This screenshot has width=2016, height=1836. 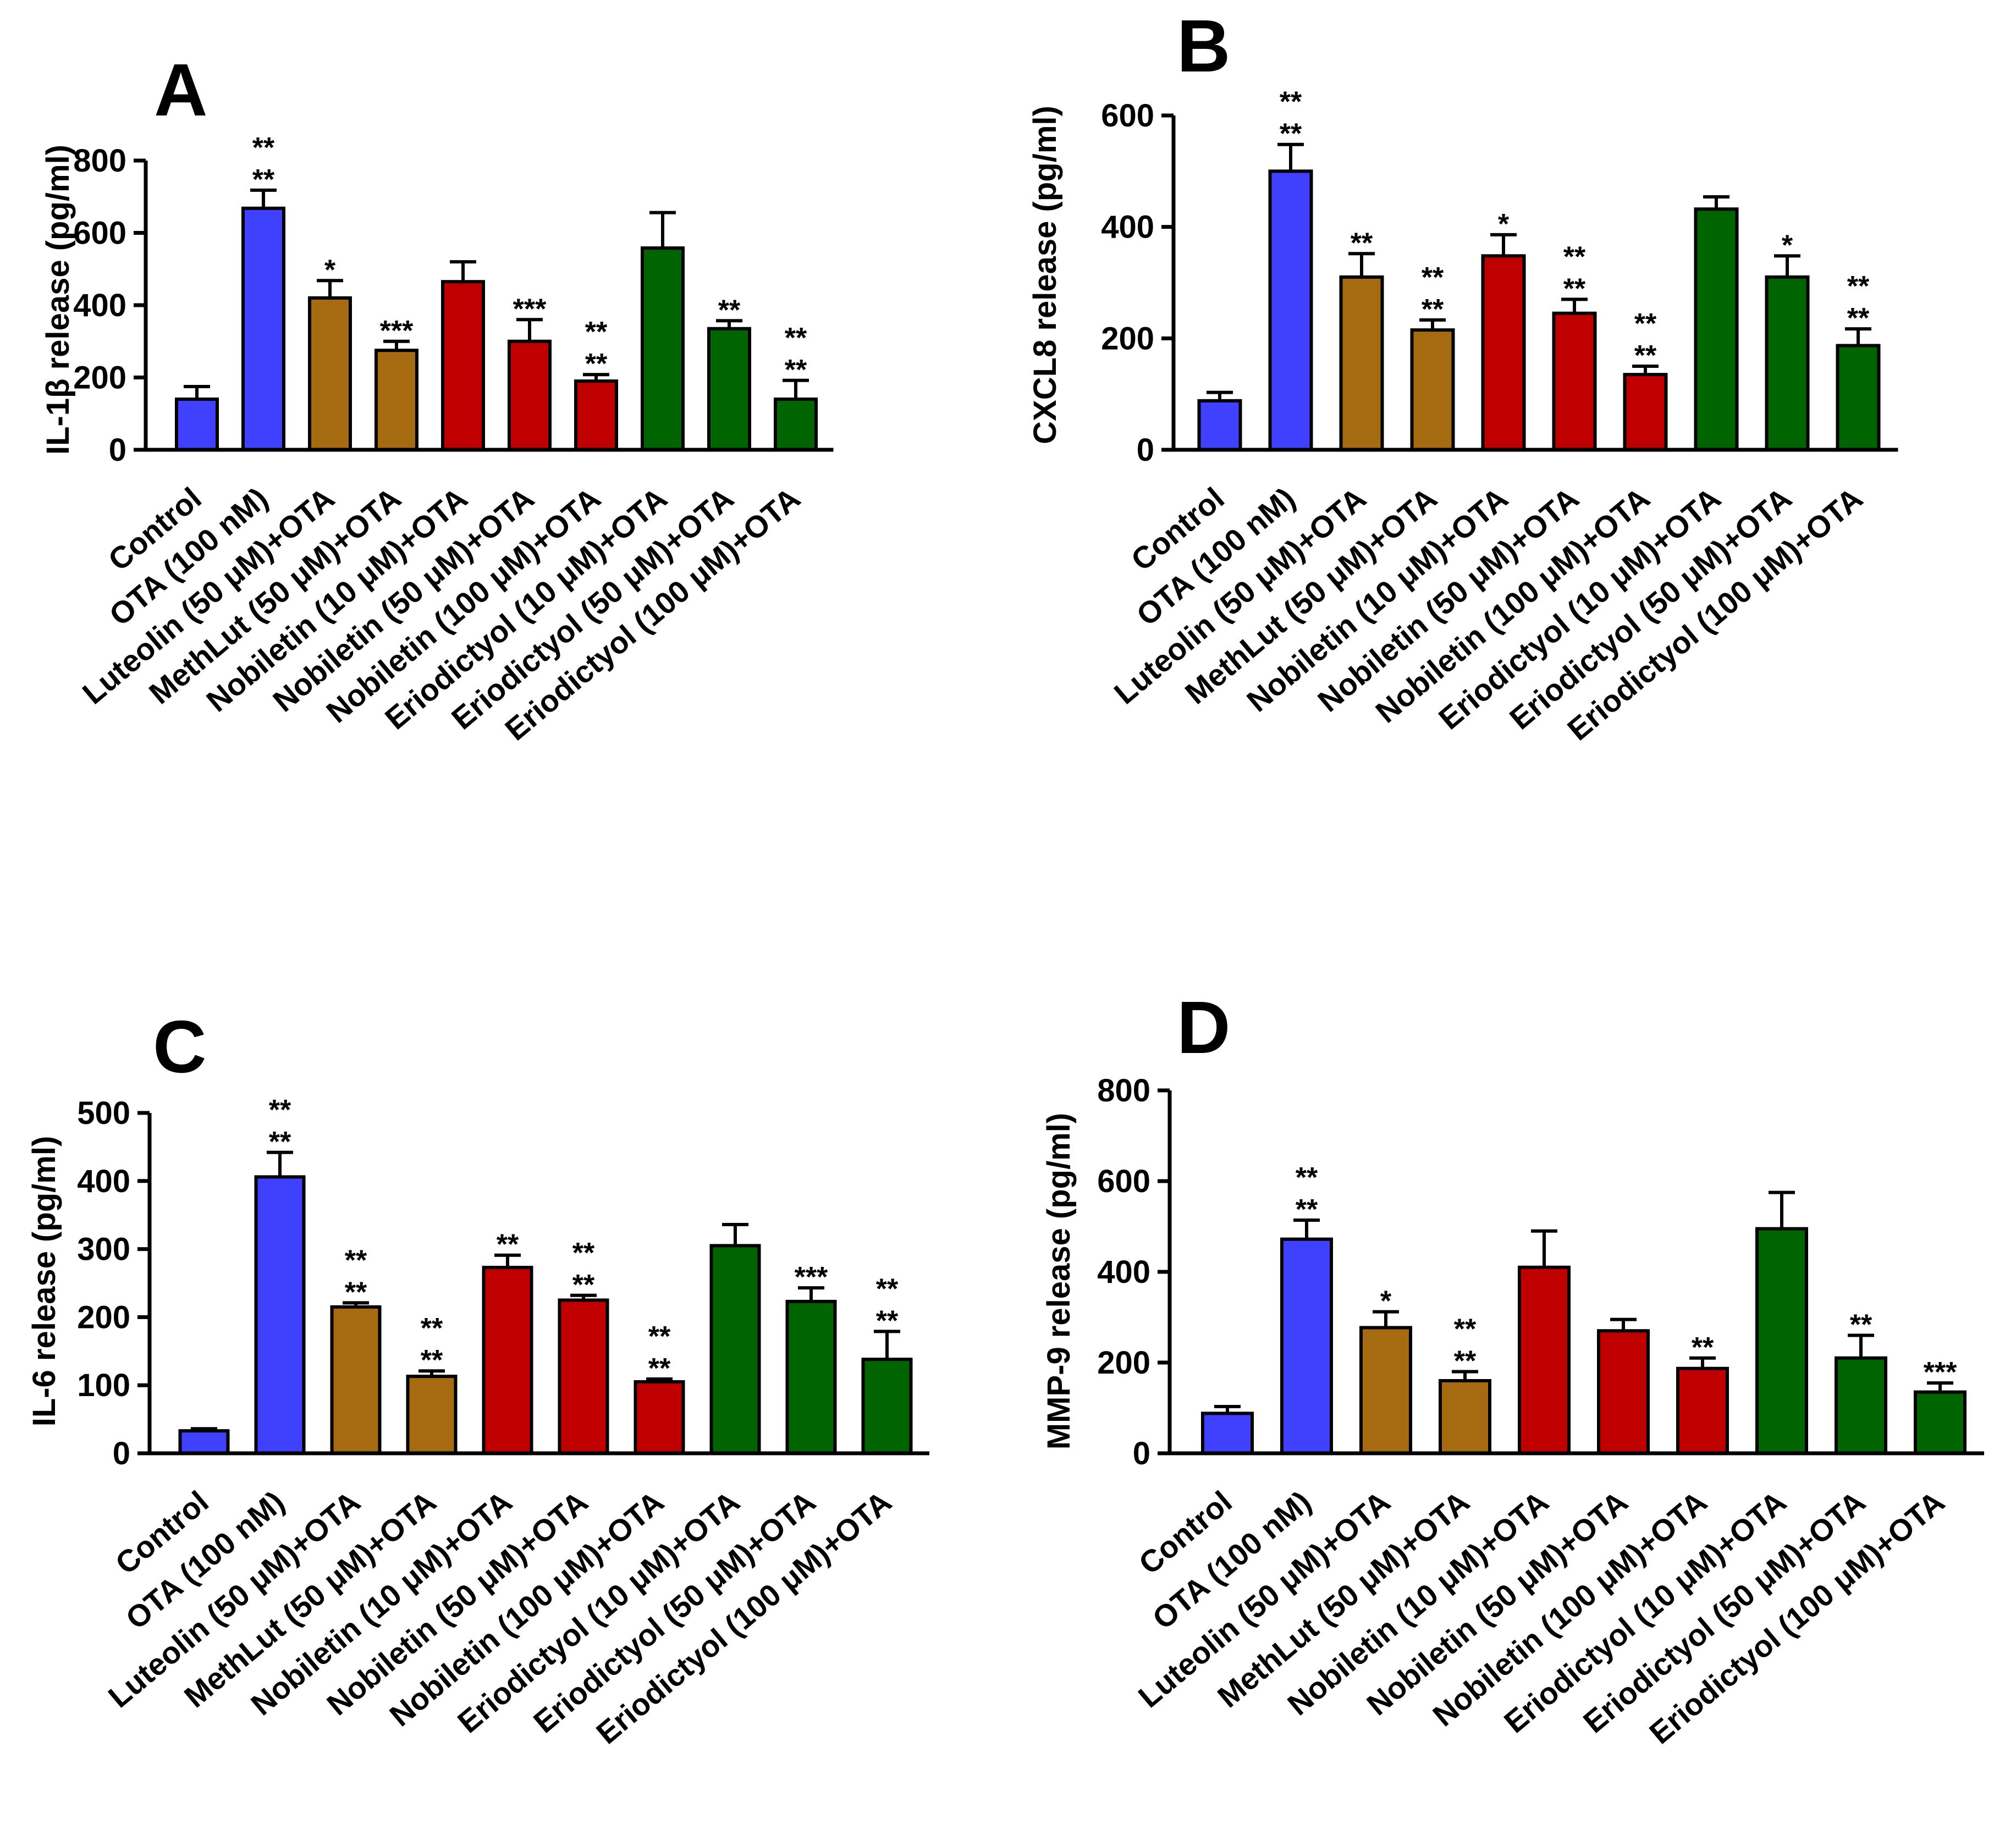 I want to click on significance-label-a-8: **, so click(x=729, y=310).